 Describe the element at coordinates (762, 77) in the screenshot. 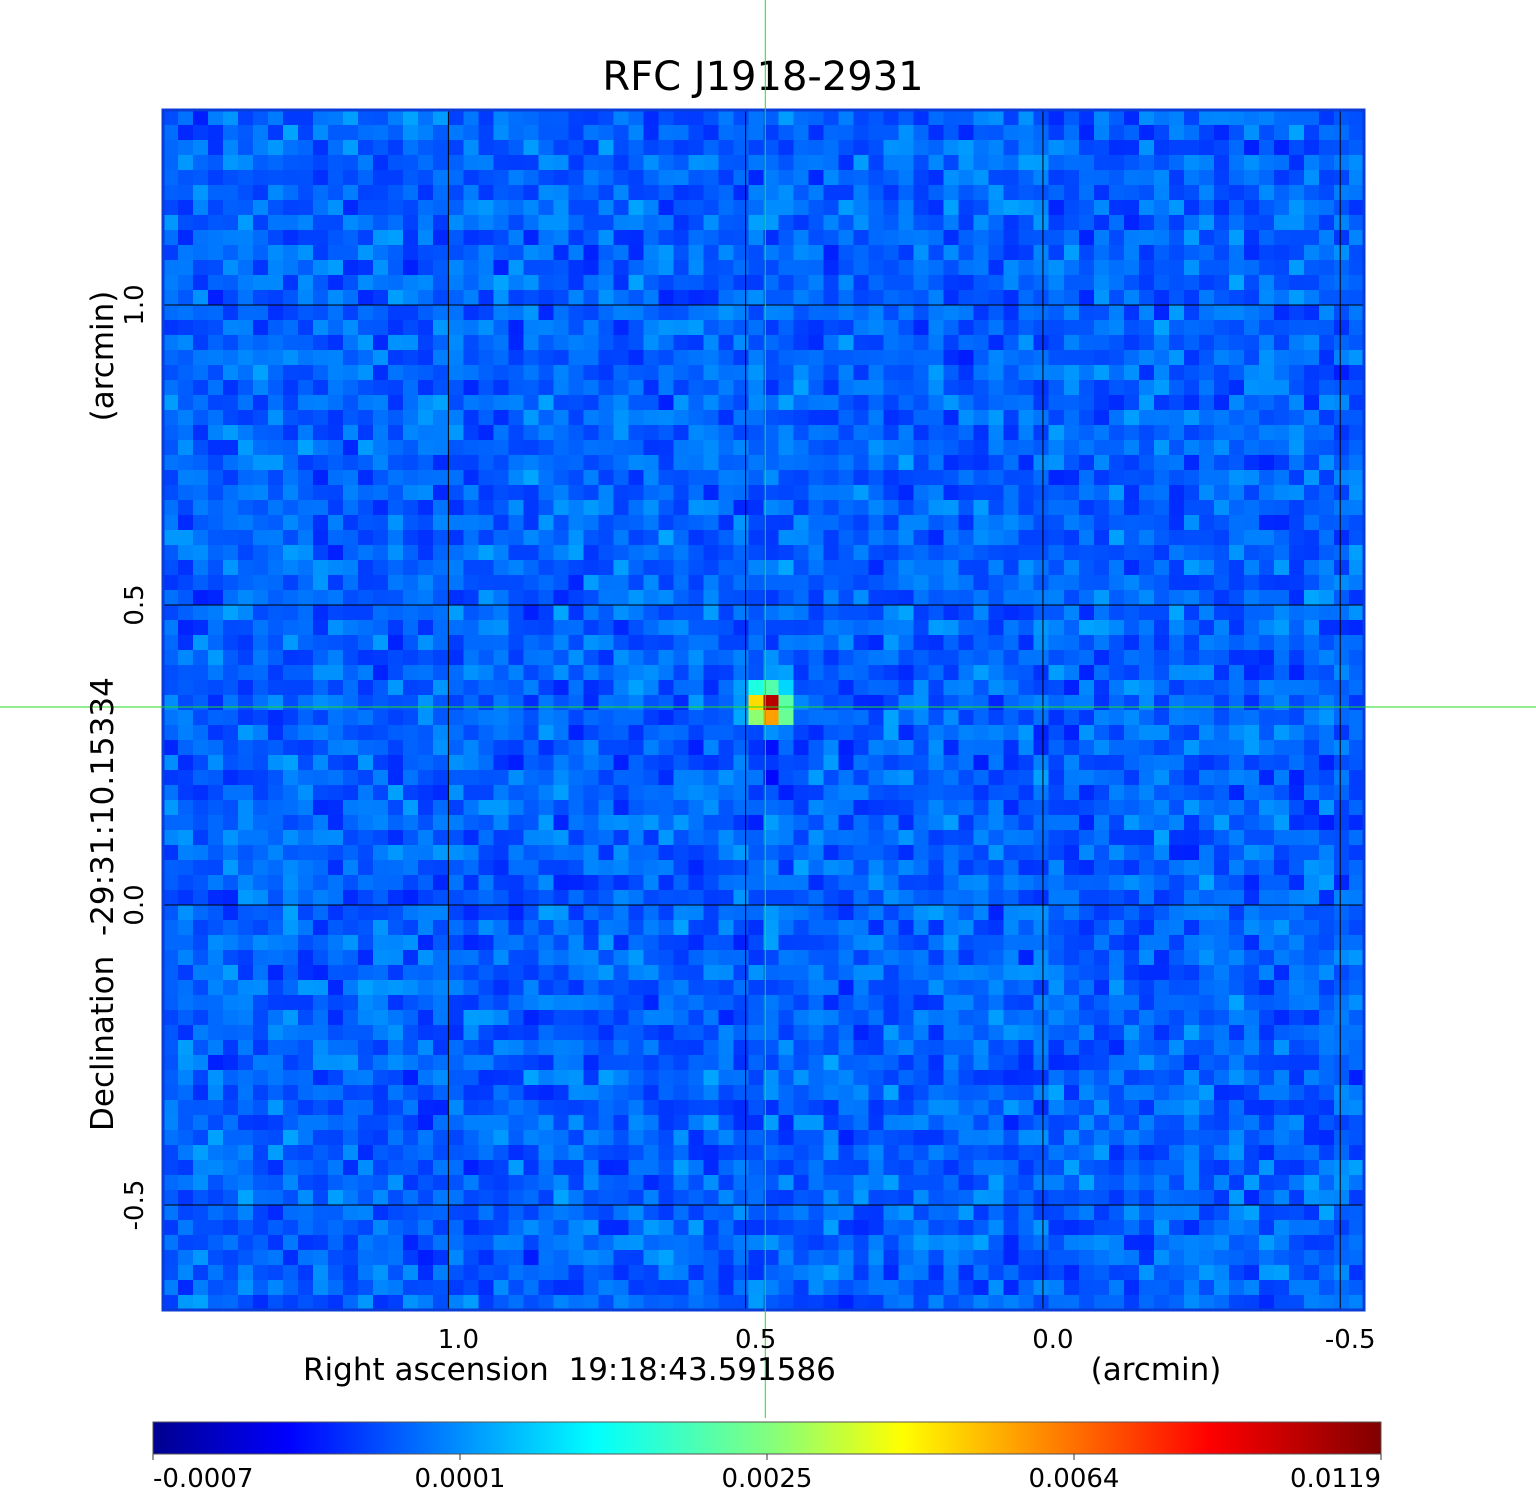

I see `chart-title: RFC J1918-2931` at that location.